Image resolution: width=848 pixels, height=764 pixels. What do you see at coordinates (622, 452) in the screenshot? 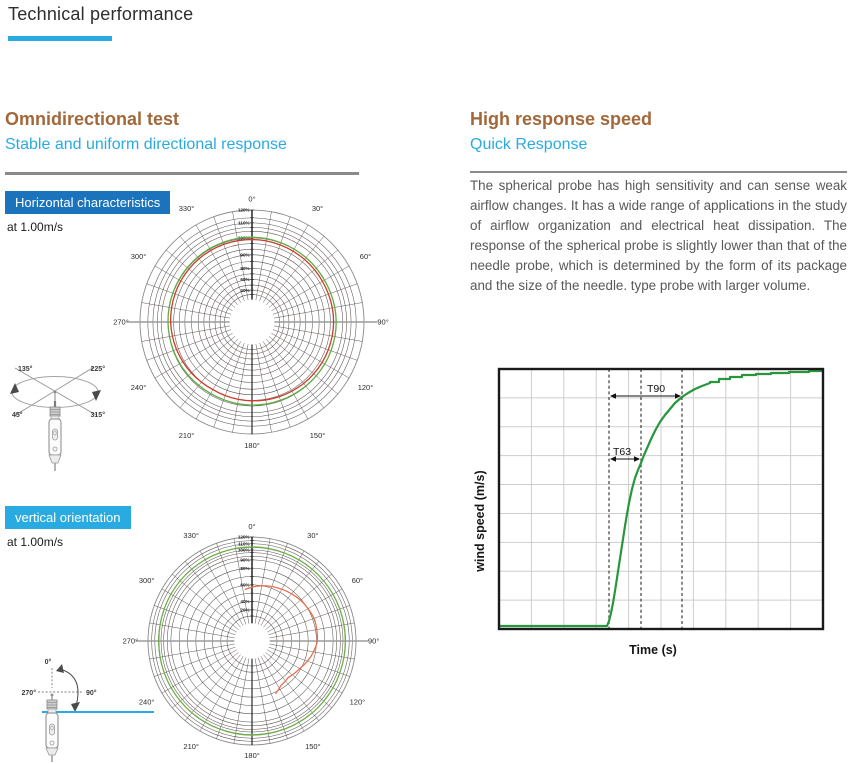
I see `svg-text: T63` at bounding box center [622, 452].